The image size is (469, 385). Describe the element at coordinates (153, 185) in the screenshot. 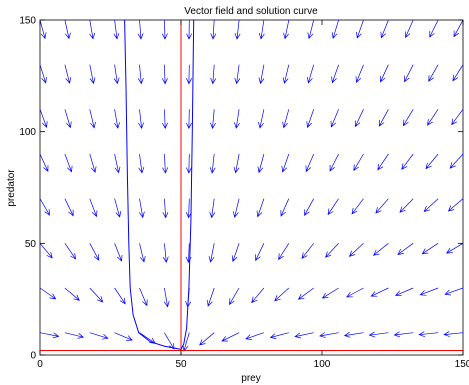

I see `series-line-left-trajectory` at that location.